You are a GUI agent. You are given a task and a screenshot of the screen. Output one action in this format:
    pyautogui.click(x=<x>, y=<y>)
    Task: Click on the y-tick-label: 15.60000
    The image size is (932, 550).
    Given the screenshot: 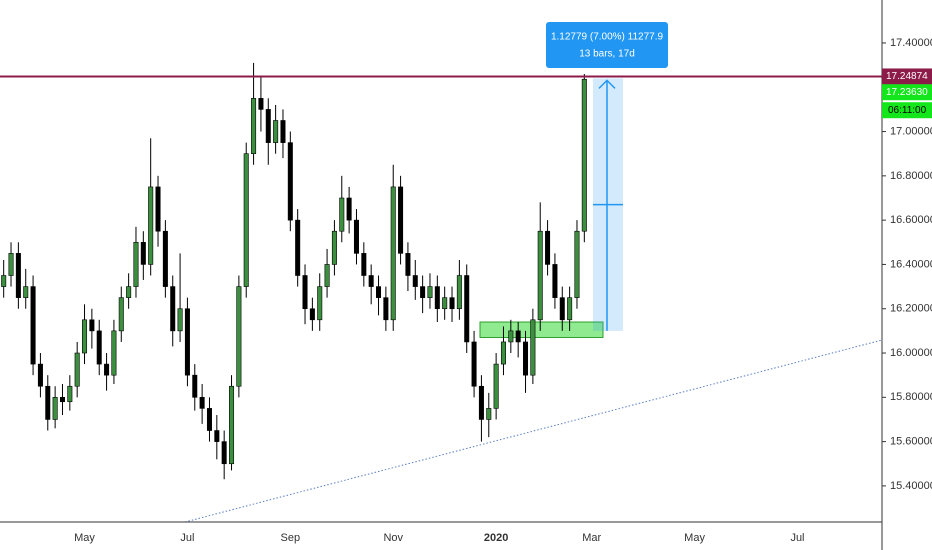 What is the action you would take?
    pyautogui.click(x=911, y=442)
    